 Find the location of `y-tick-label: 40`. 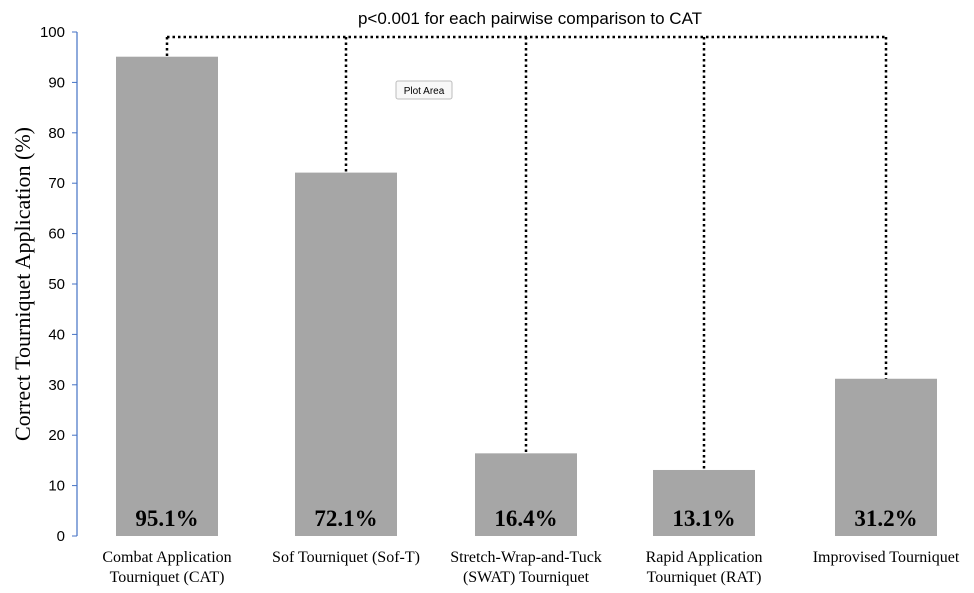

y-tick-label: 40 is located at coordinates (56, 334).